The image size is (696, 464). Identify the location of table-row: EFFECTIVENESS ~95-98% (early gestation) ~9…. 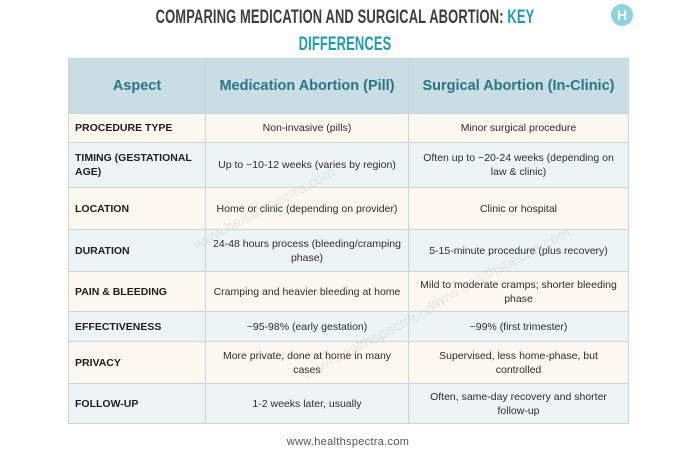
(348, 326).